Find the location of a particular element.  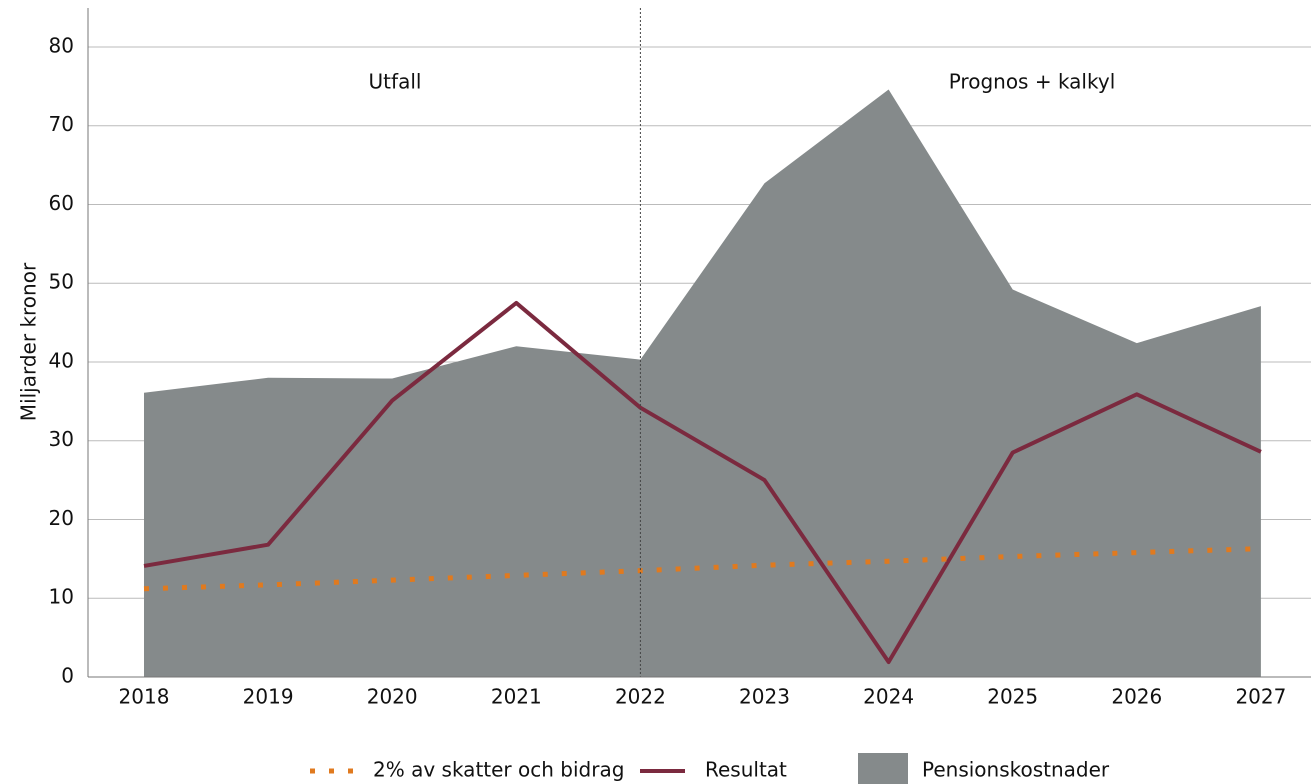

y-tick-label: 80 is located at coordinates (61, 45).